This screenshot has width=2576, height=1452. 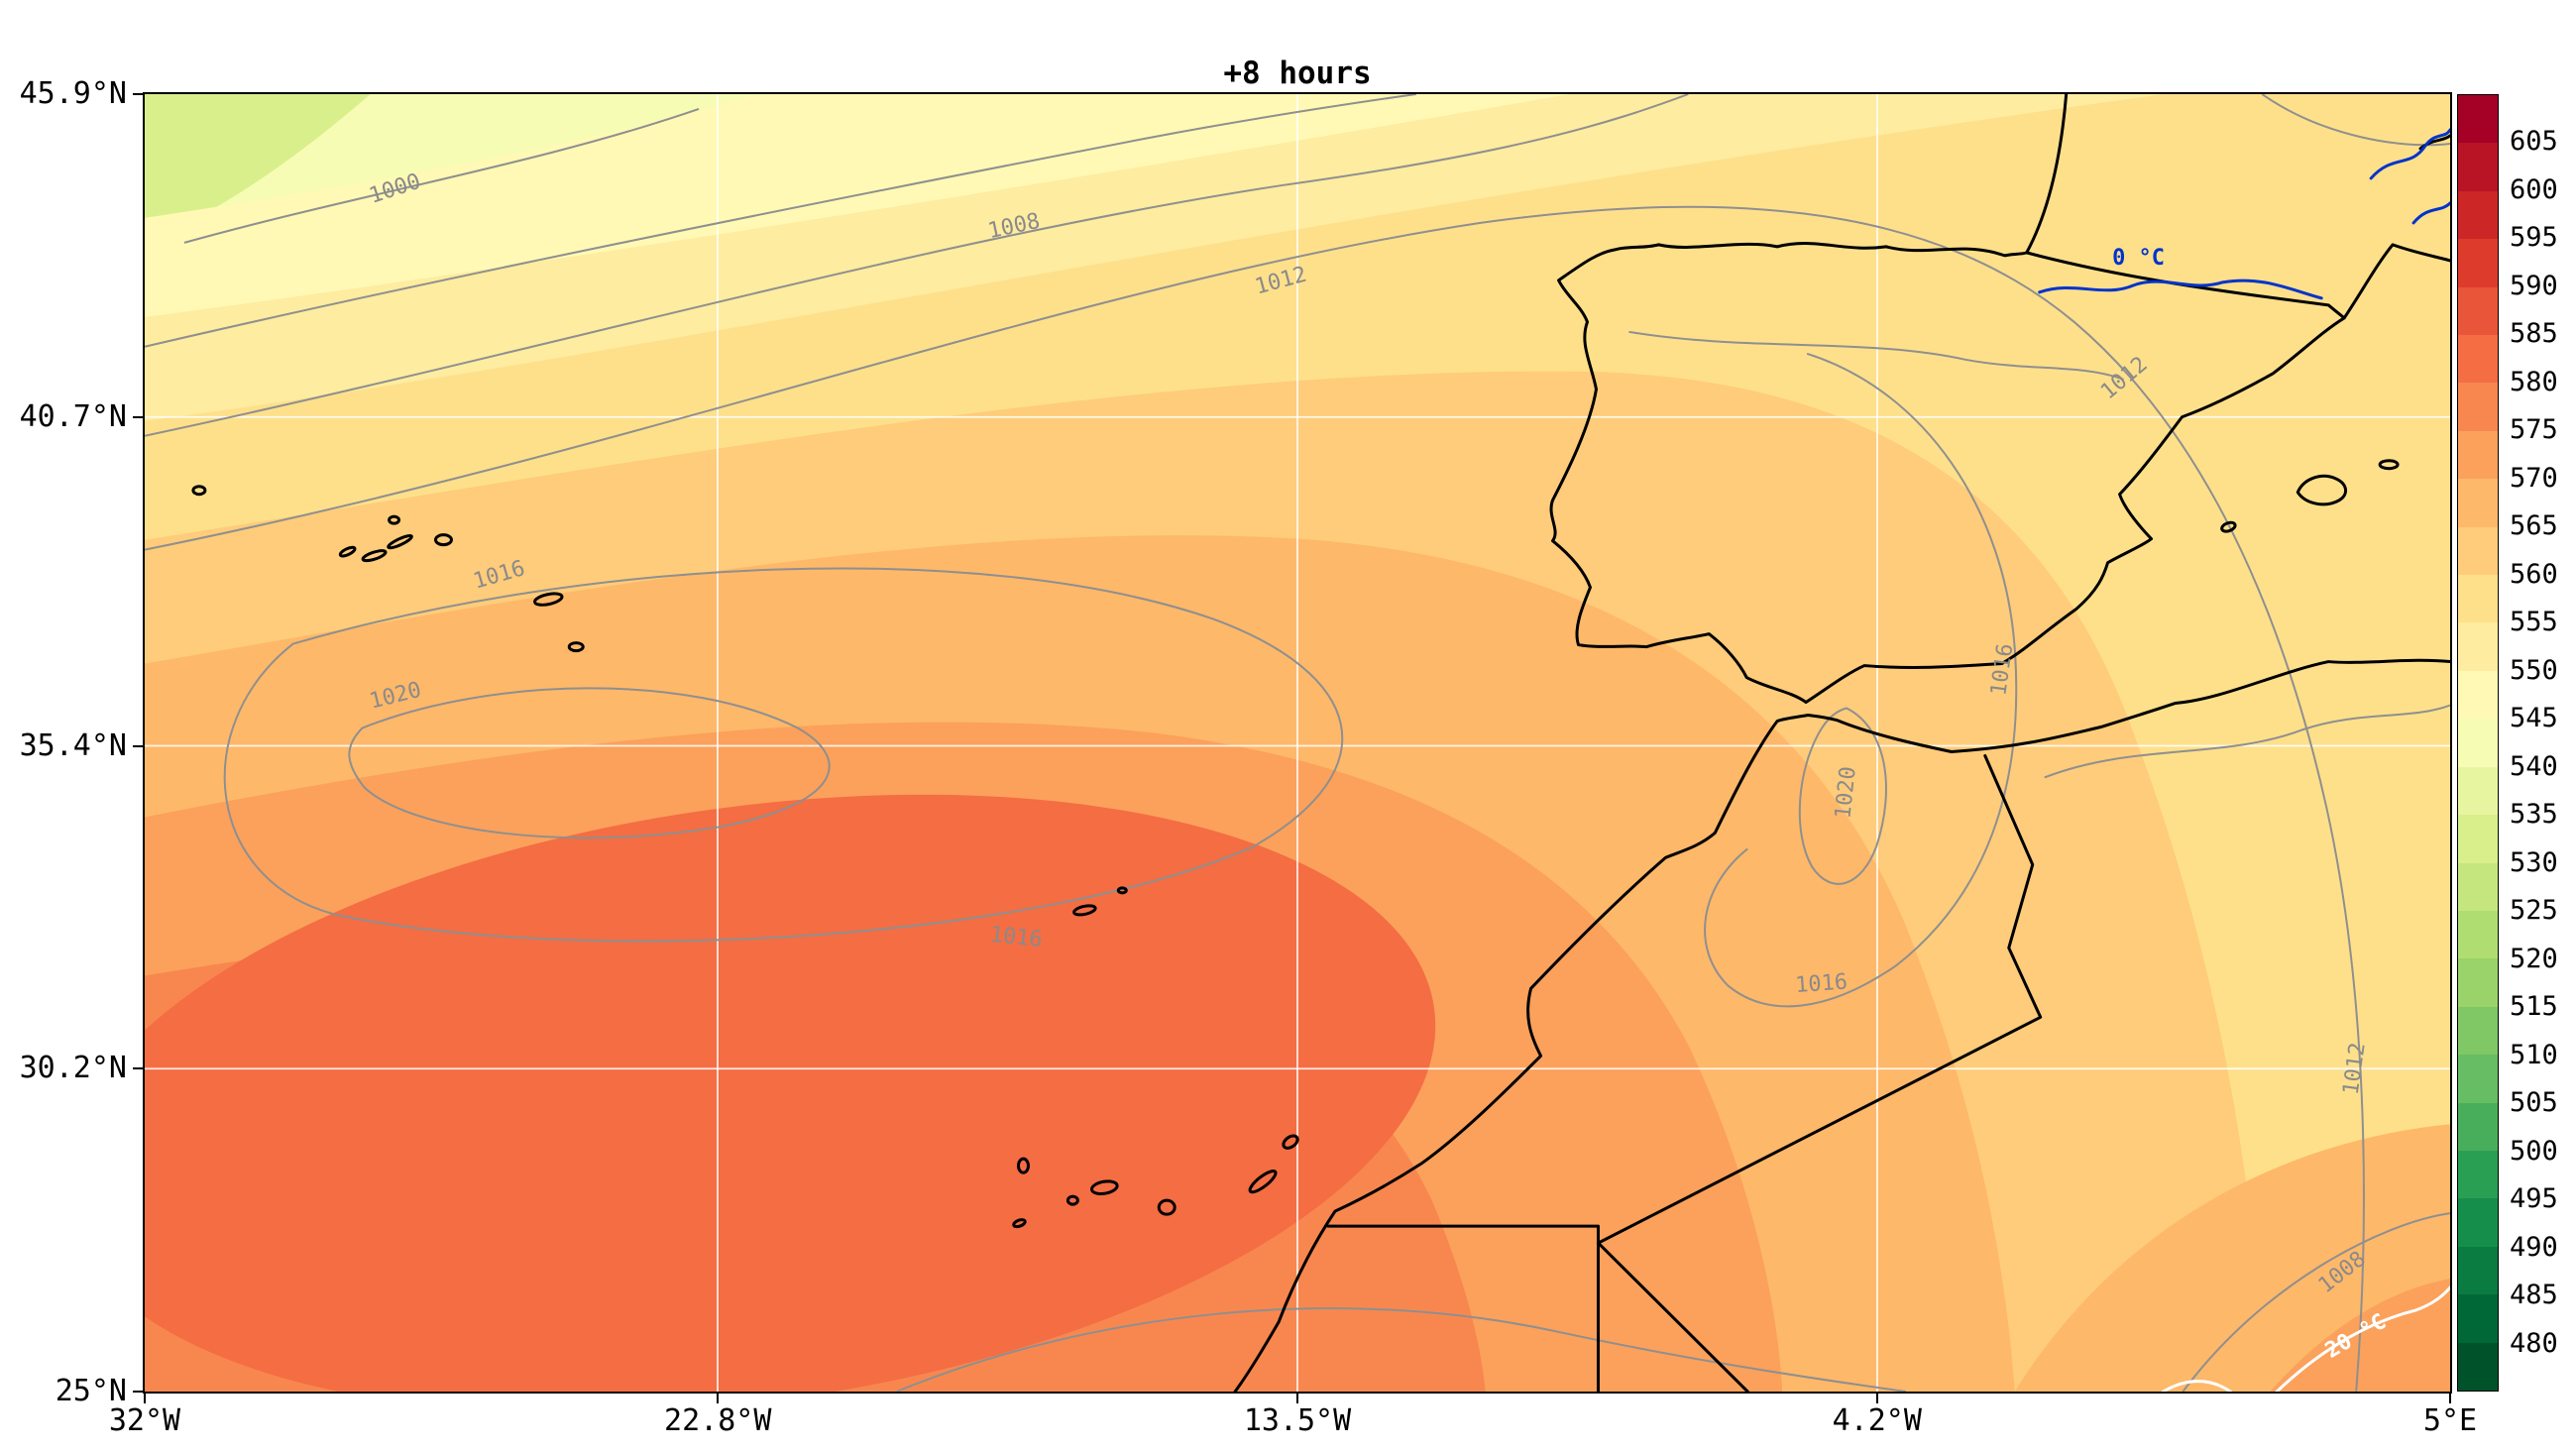 I want to click on isobar-1008-se, so click(x=2316, y=1302).